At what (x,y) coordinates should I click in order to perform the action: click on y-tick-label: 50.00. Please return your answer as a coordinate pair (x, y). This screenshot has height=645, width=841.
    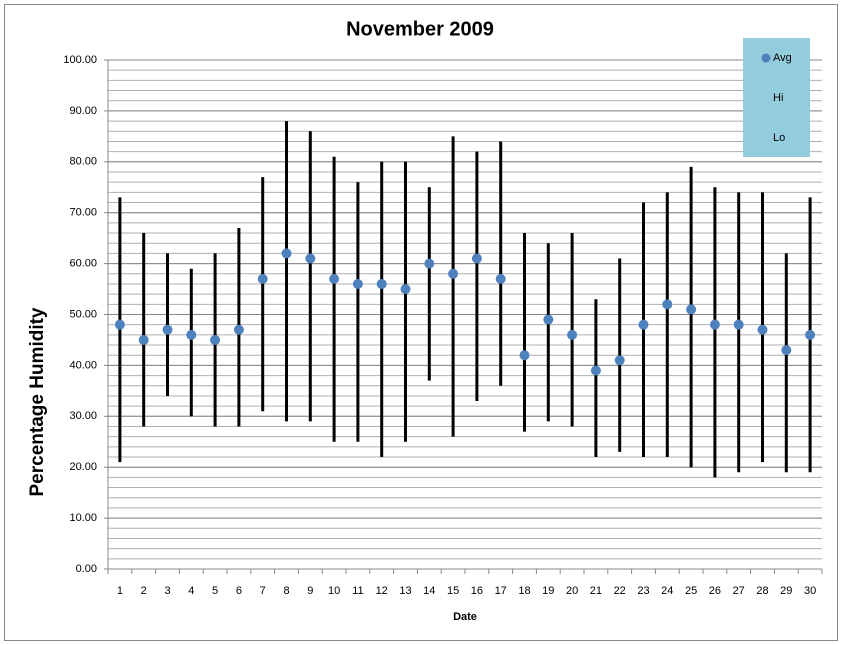
    Looking at the image, I should click on (83, 314).